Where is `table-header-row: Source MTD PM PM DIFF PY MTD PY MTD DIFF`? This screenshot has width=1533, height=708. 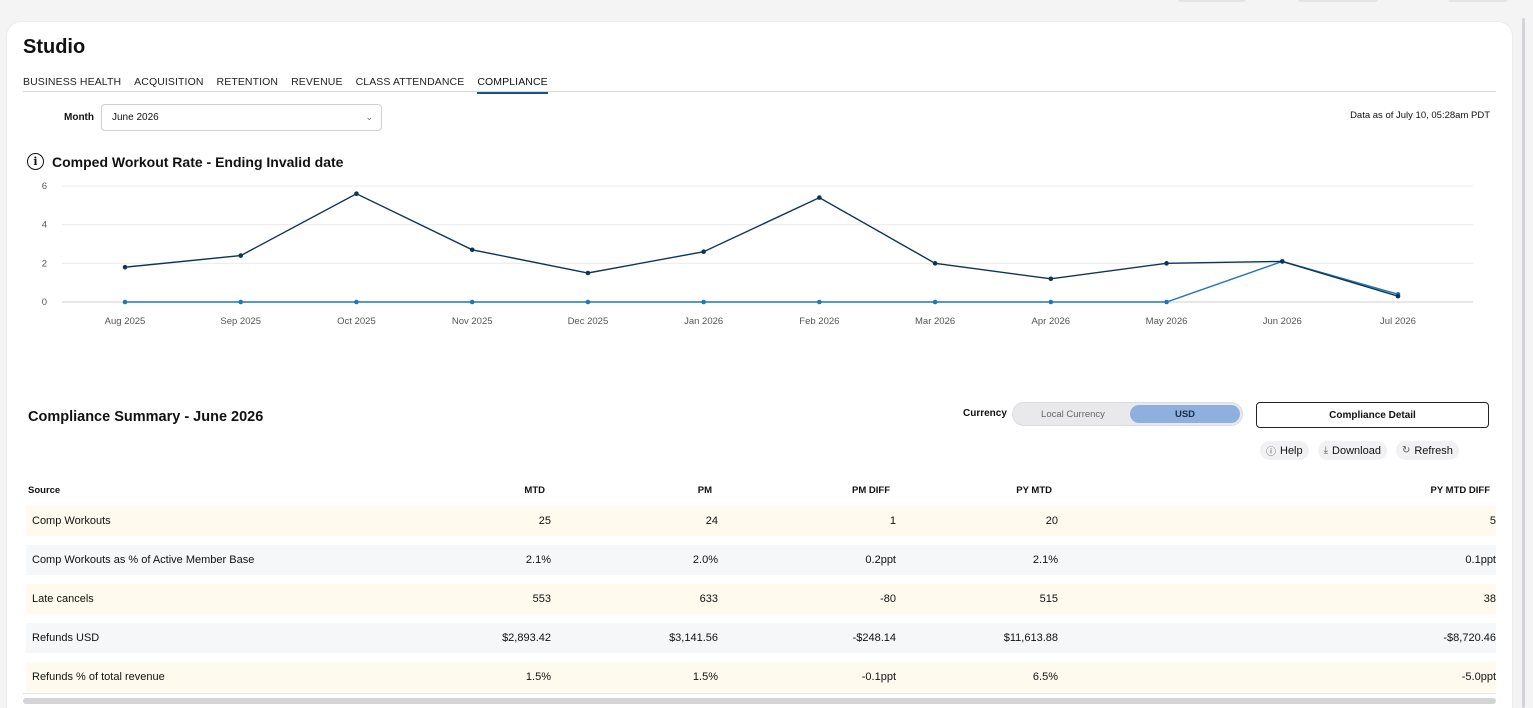 table-header-row: Source MTD PM PM DIFF PY MTD PY MTD DIFF is located at coordinates (761, 490).